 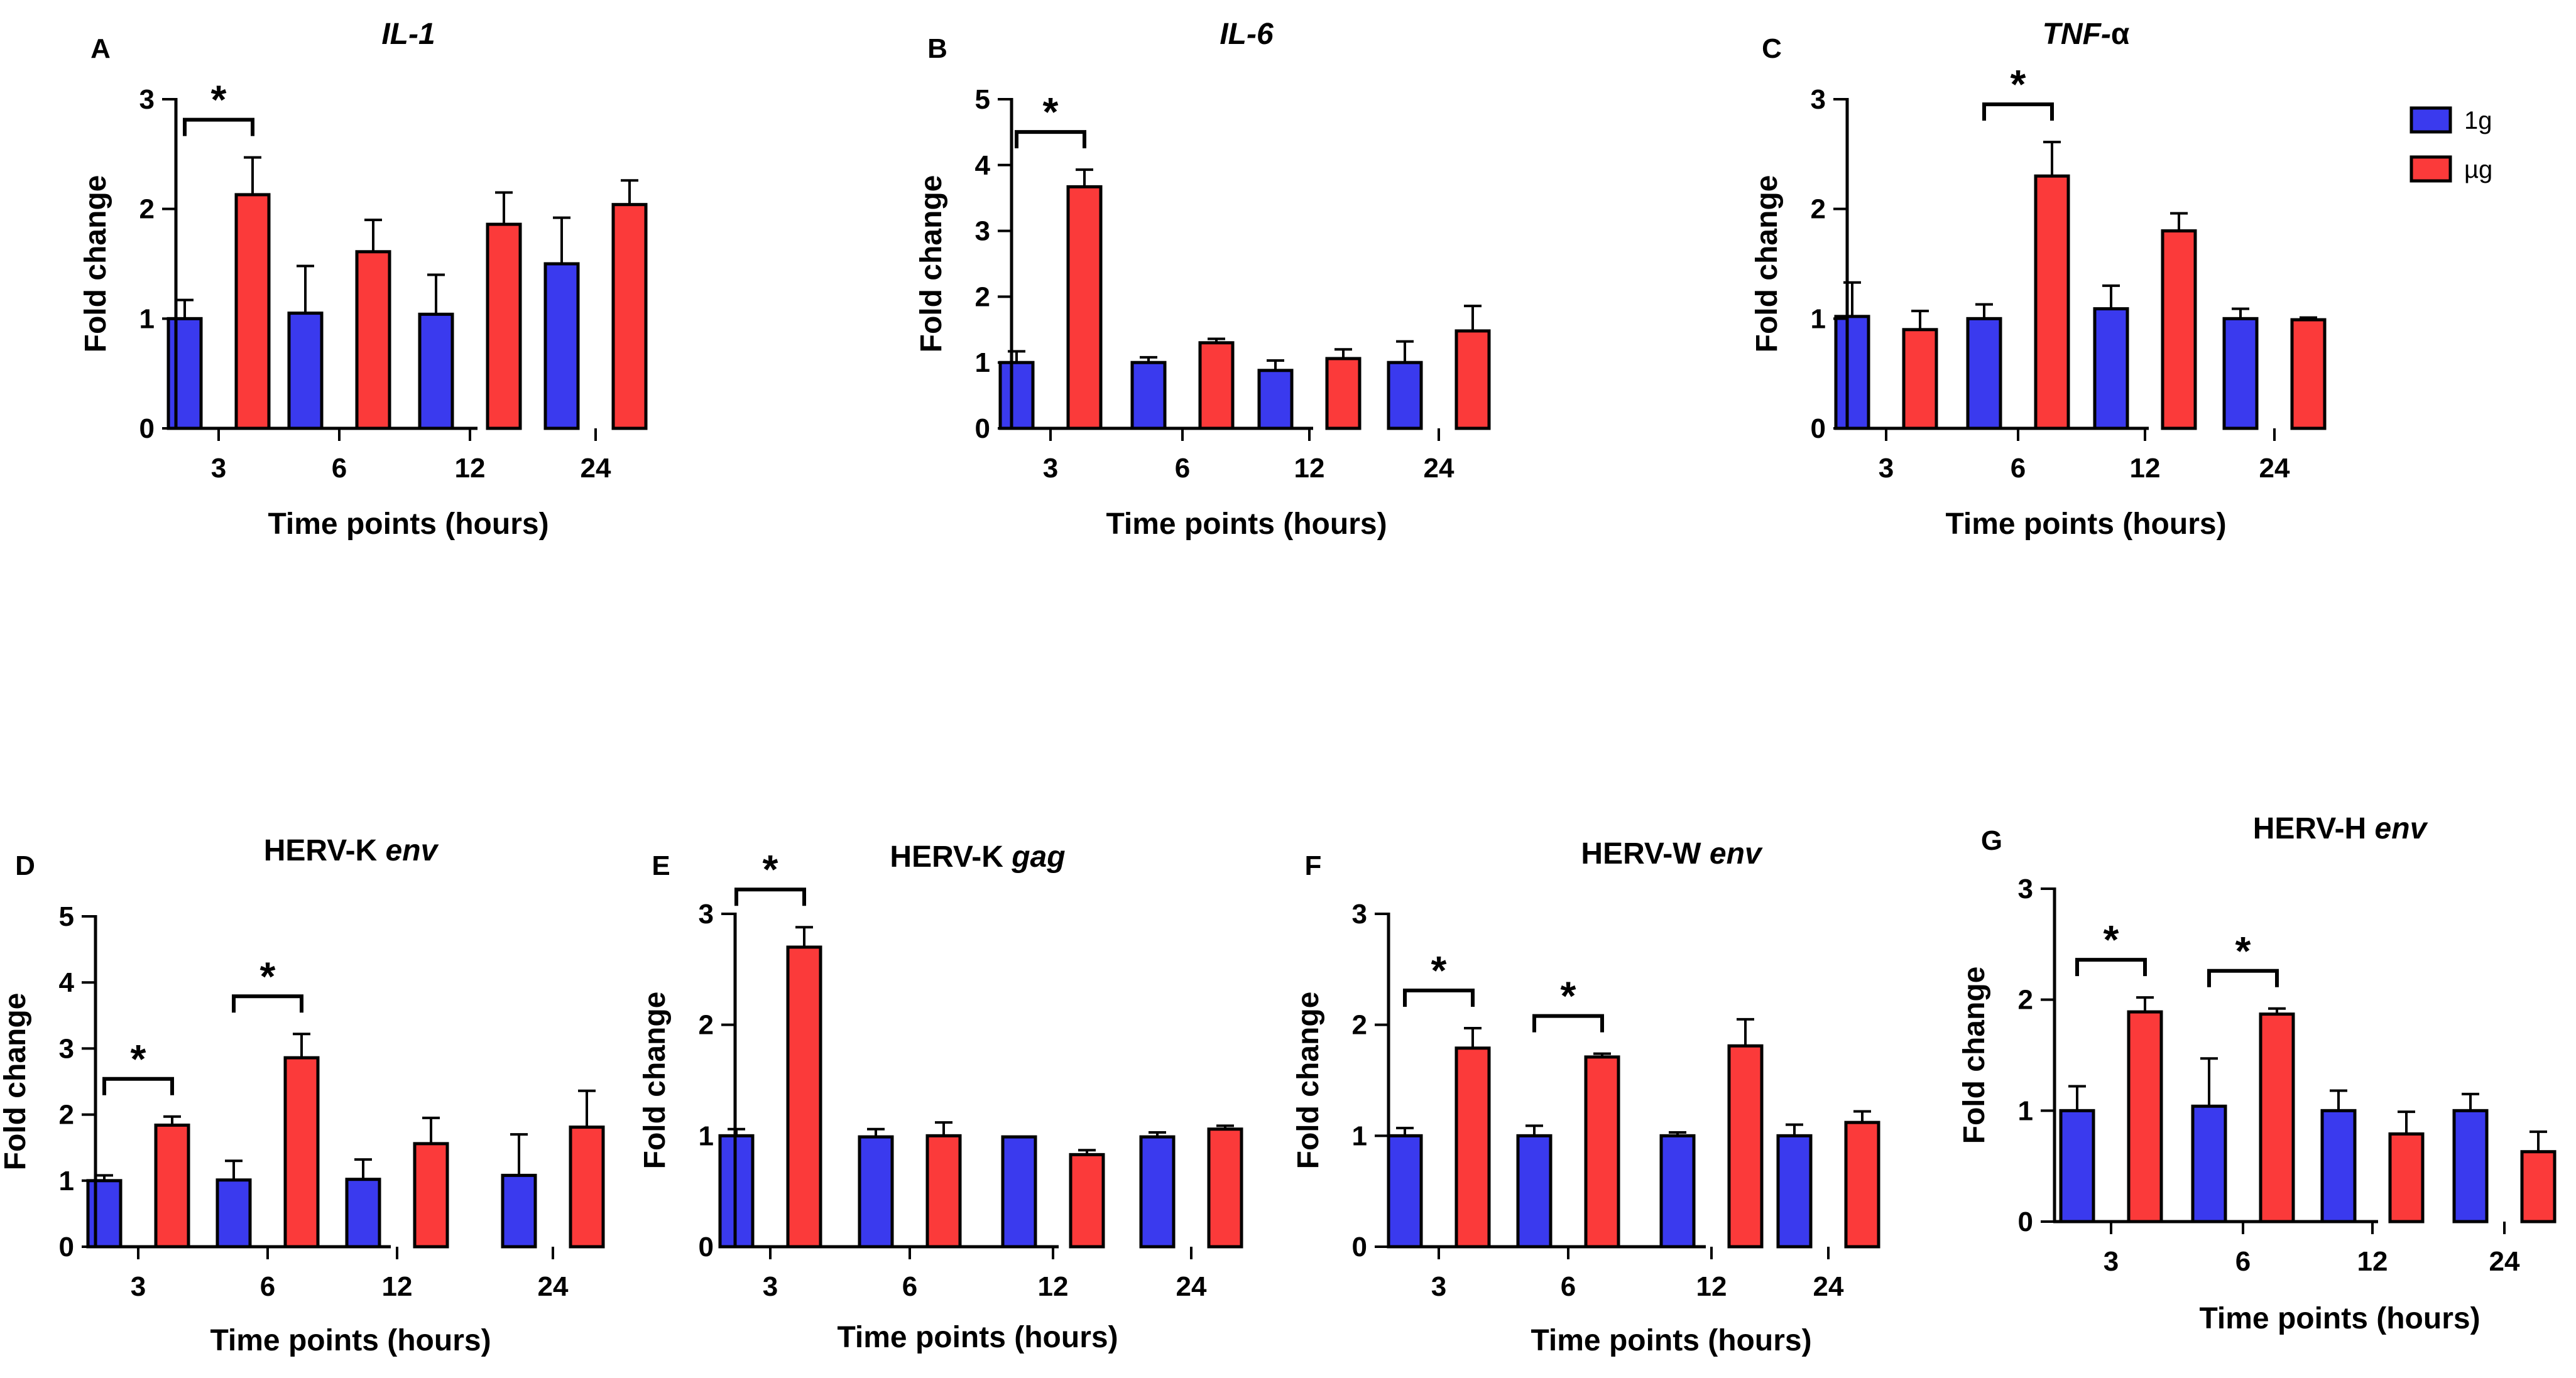 What do you see at coordinates (2120, 34) in the screenshot?
I see `panel-title-part: α` at bounding box center [2120, 34].